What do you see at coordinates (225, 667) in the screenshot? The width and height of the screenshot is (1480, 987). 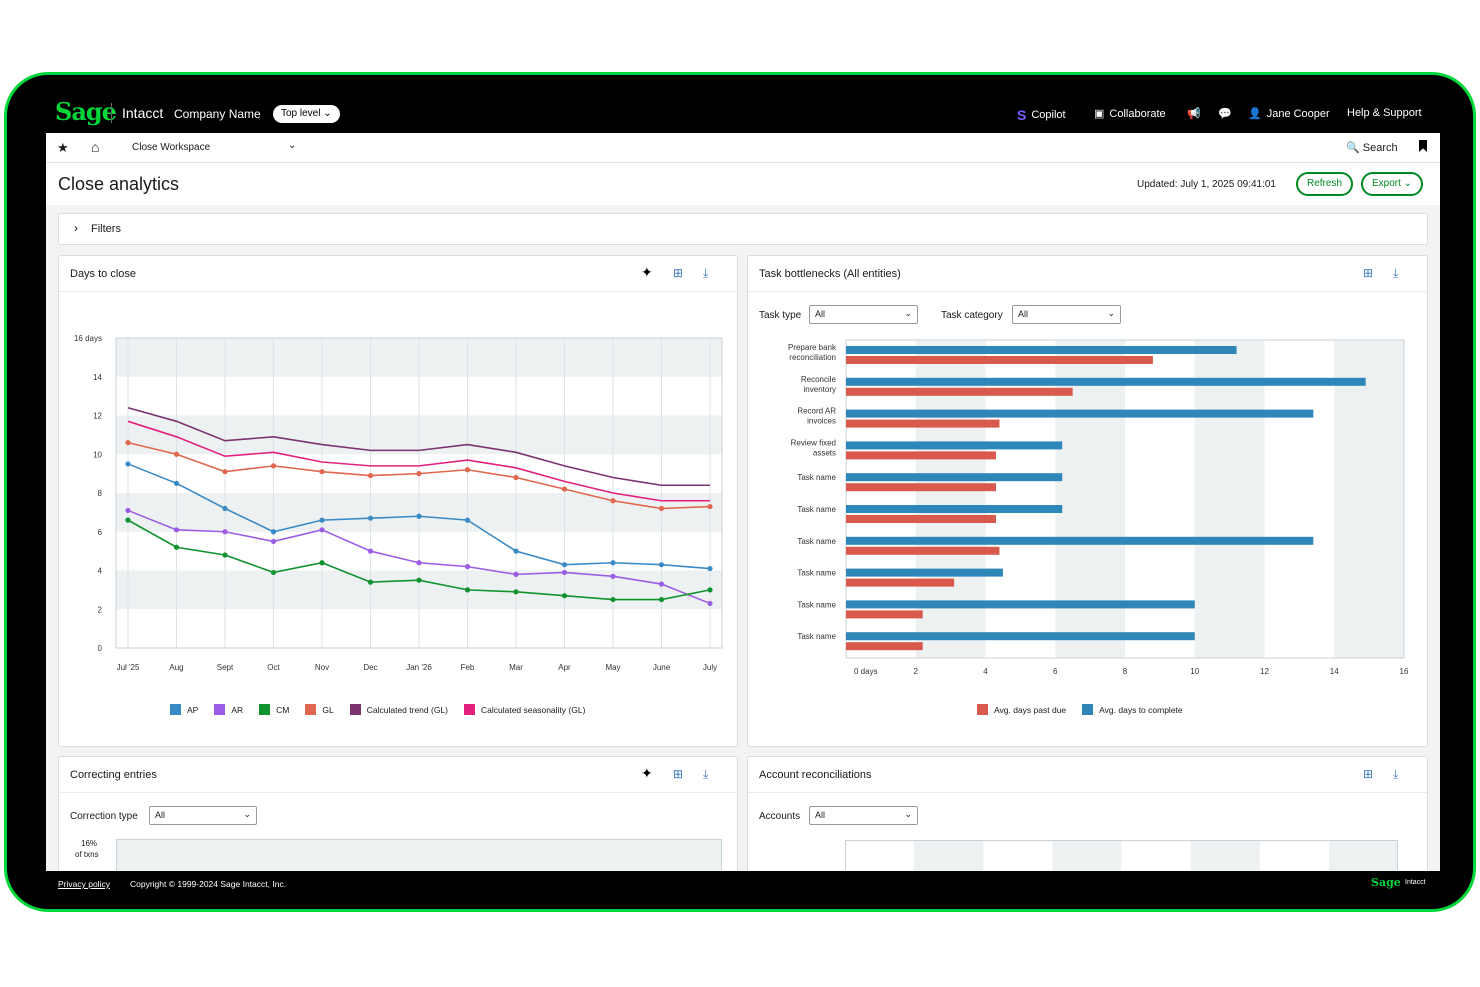 I see `x-tick-label: Sept` at bounding box center [225, 667].